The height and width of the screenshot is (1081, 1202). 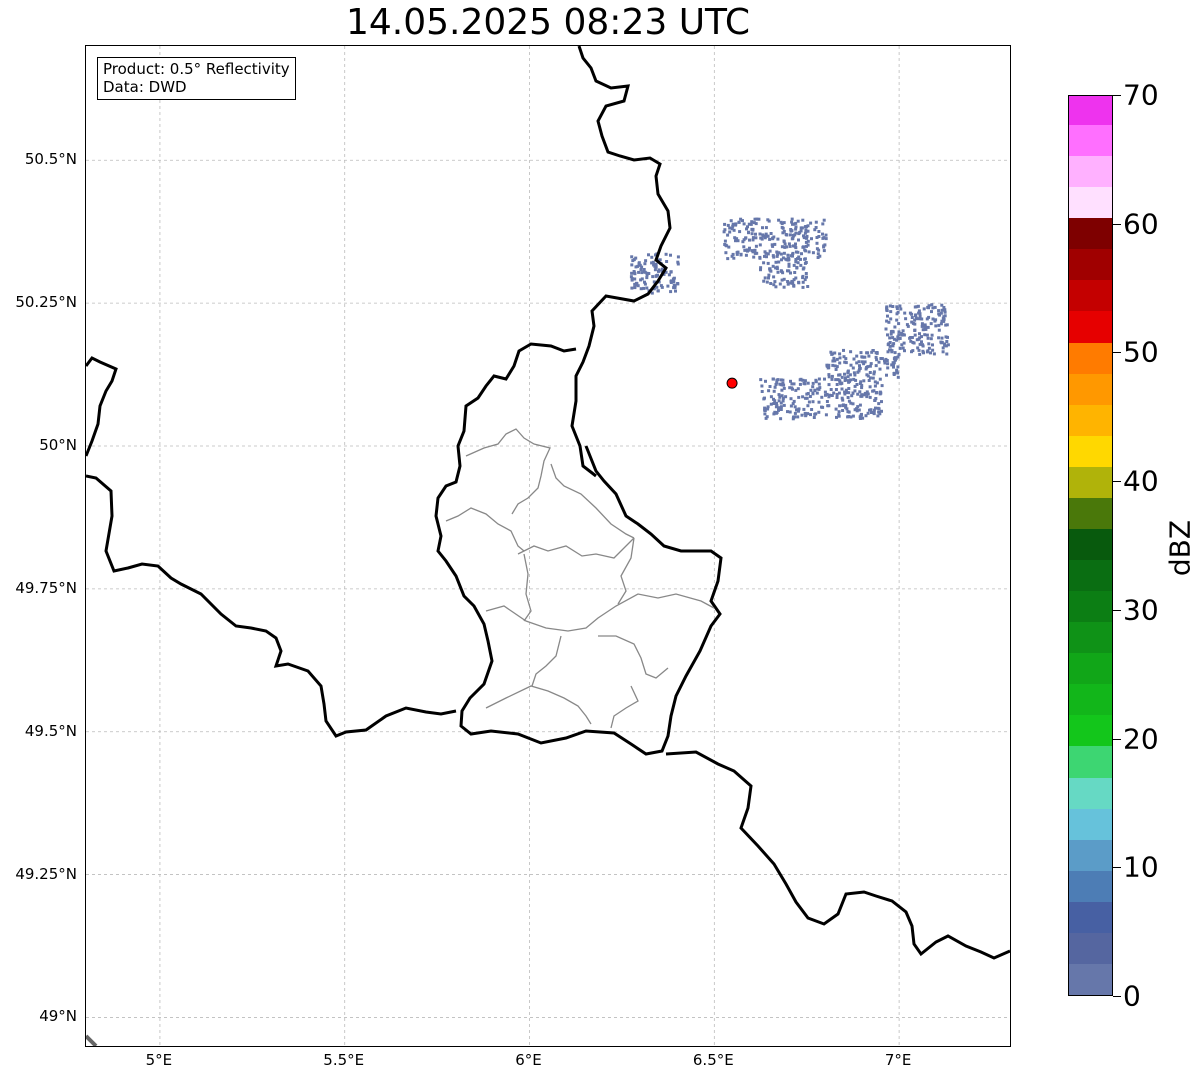 What do you see at coordinates (196, 78) in the screenshot?
I see `product-info-box: Product: 0.5° Reflectivity Data: DWD` at bounding box center [196, 78].